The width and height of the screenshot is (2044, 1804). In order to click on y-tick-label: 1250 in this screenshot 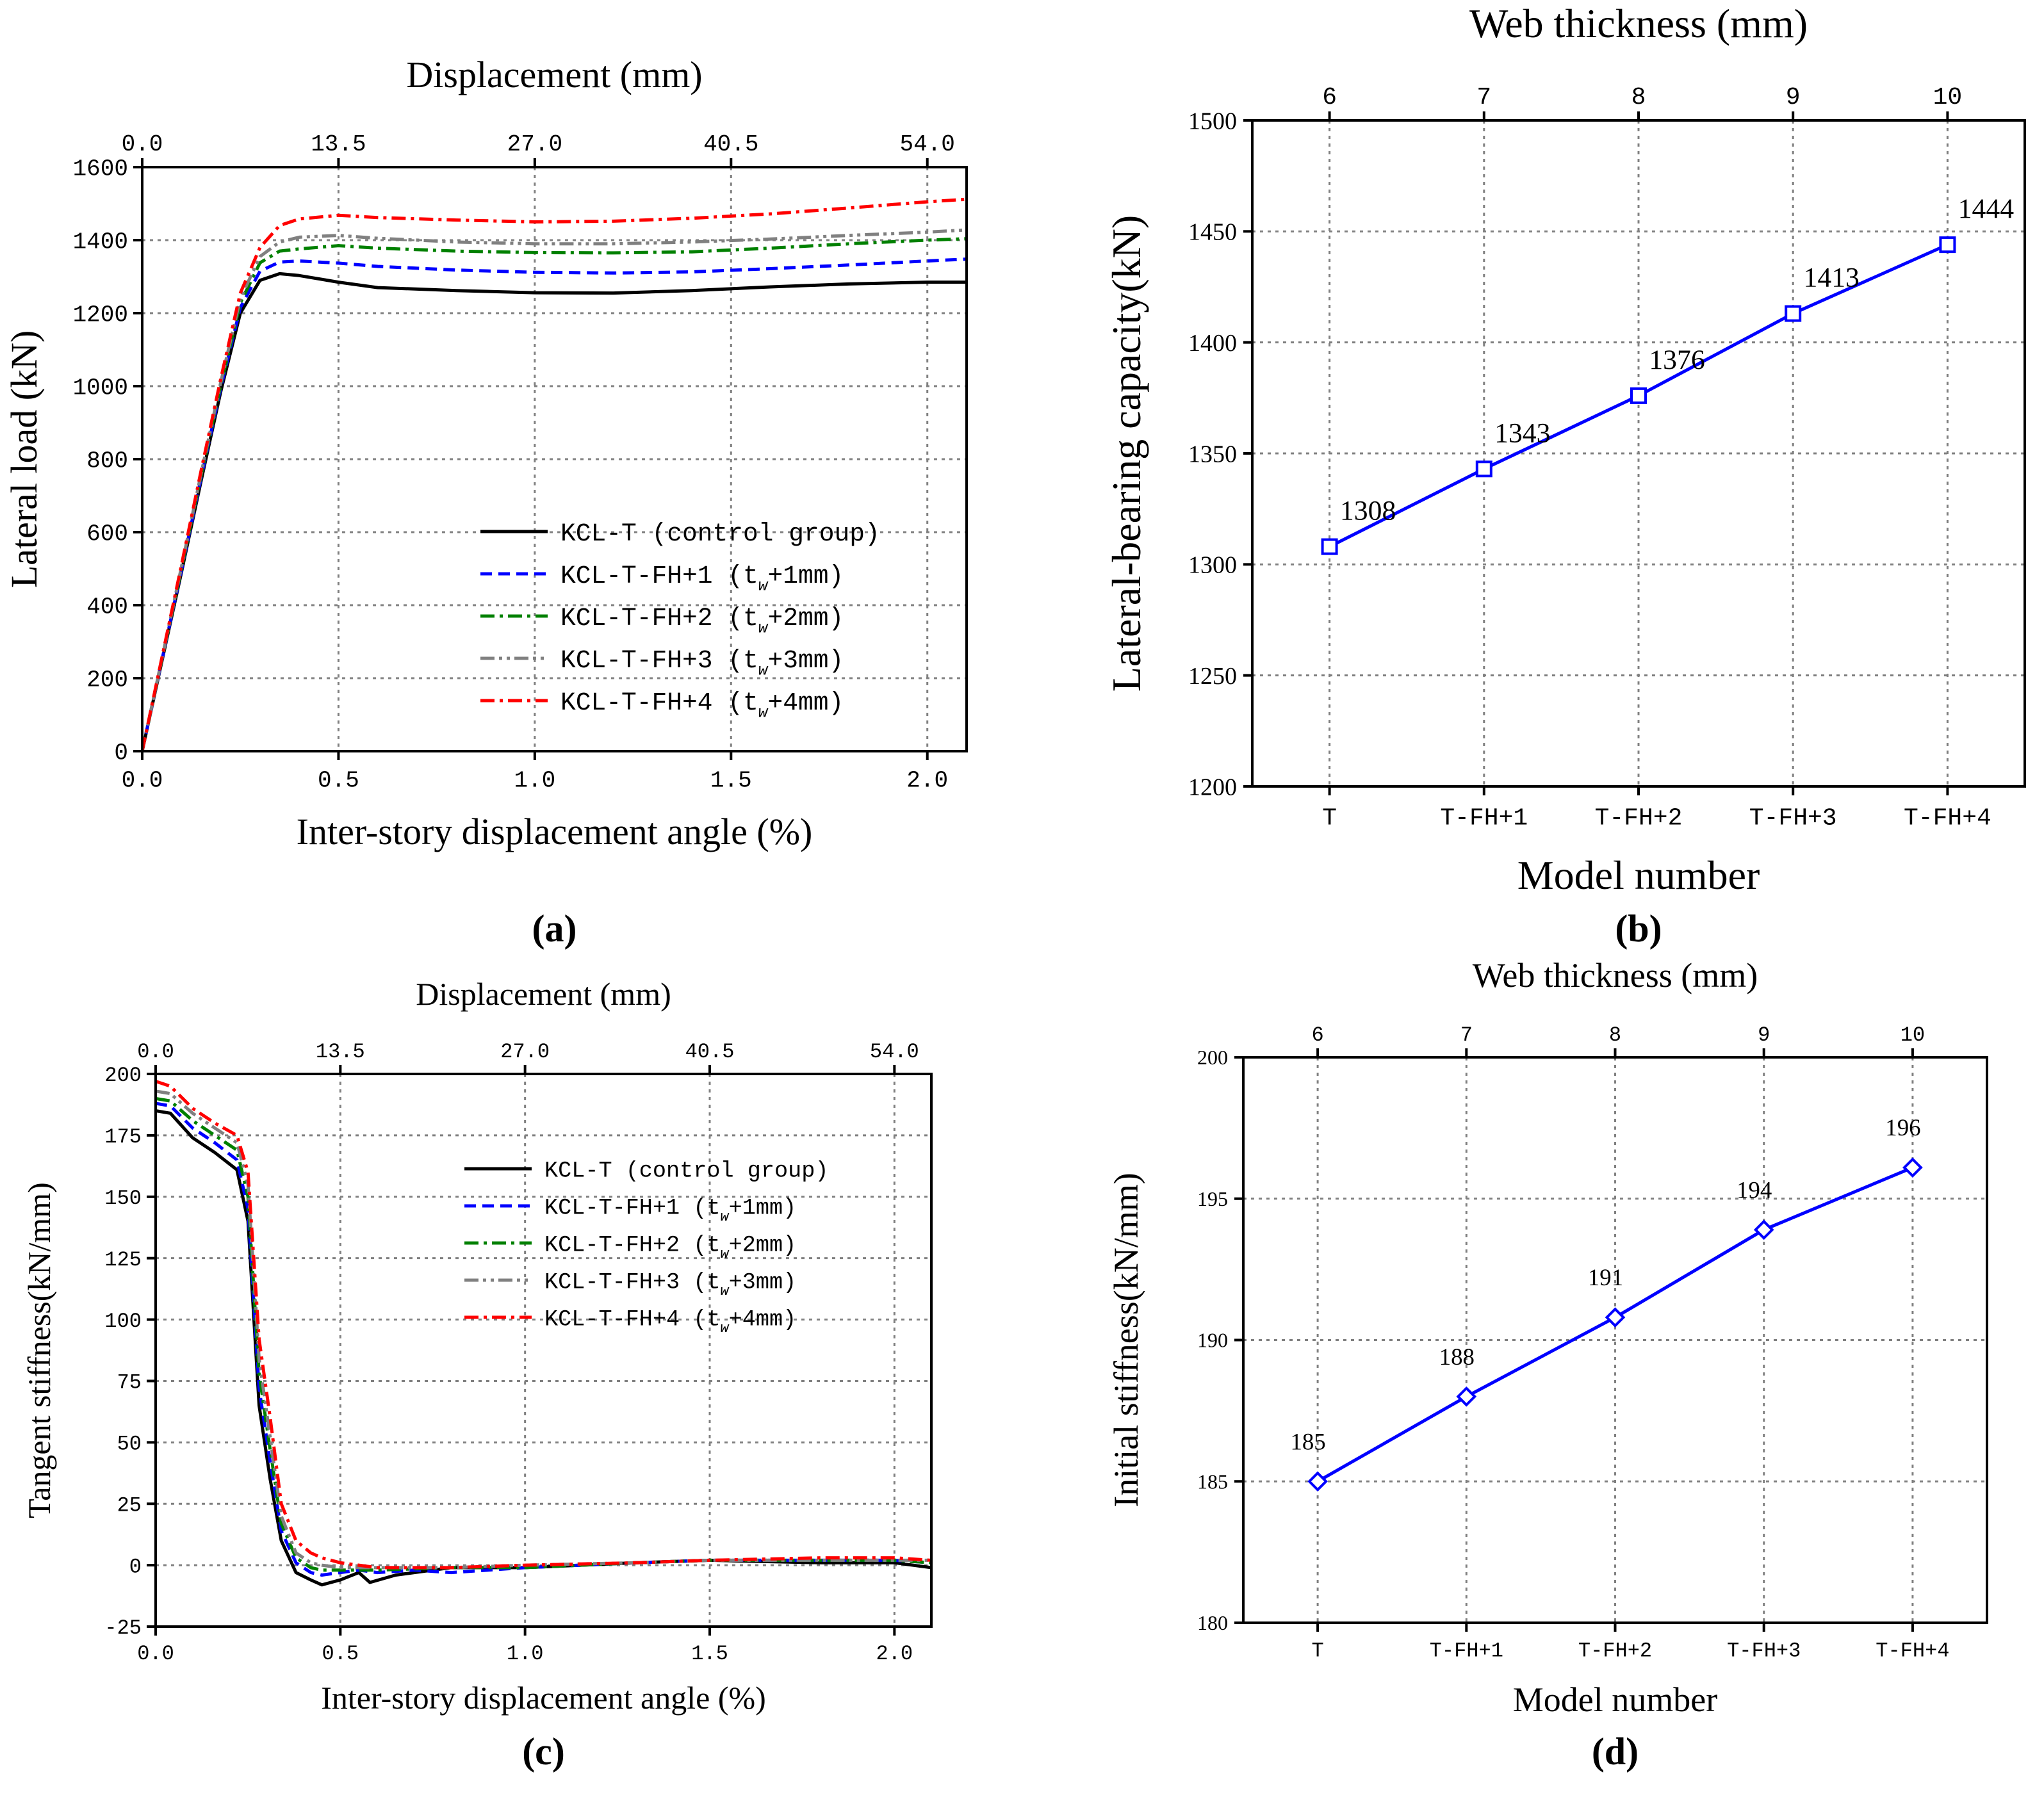, I will do `click(1212, 676)`.